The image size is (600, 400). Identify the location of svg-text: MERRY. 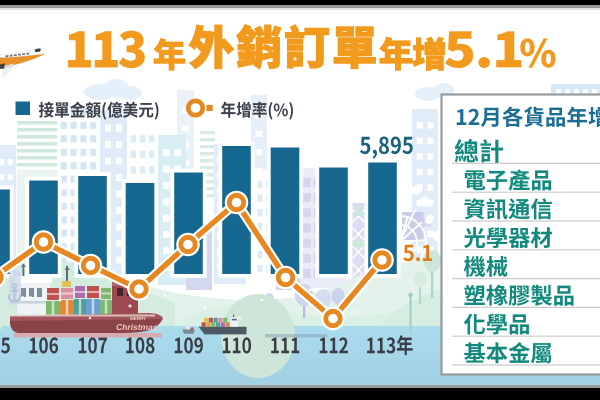
(138, 318).